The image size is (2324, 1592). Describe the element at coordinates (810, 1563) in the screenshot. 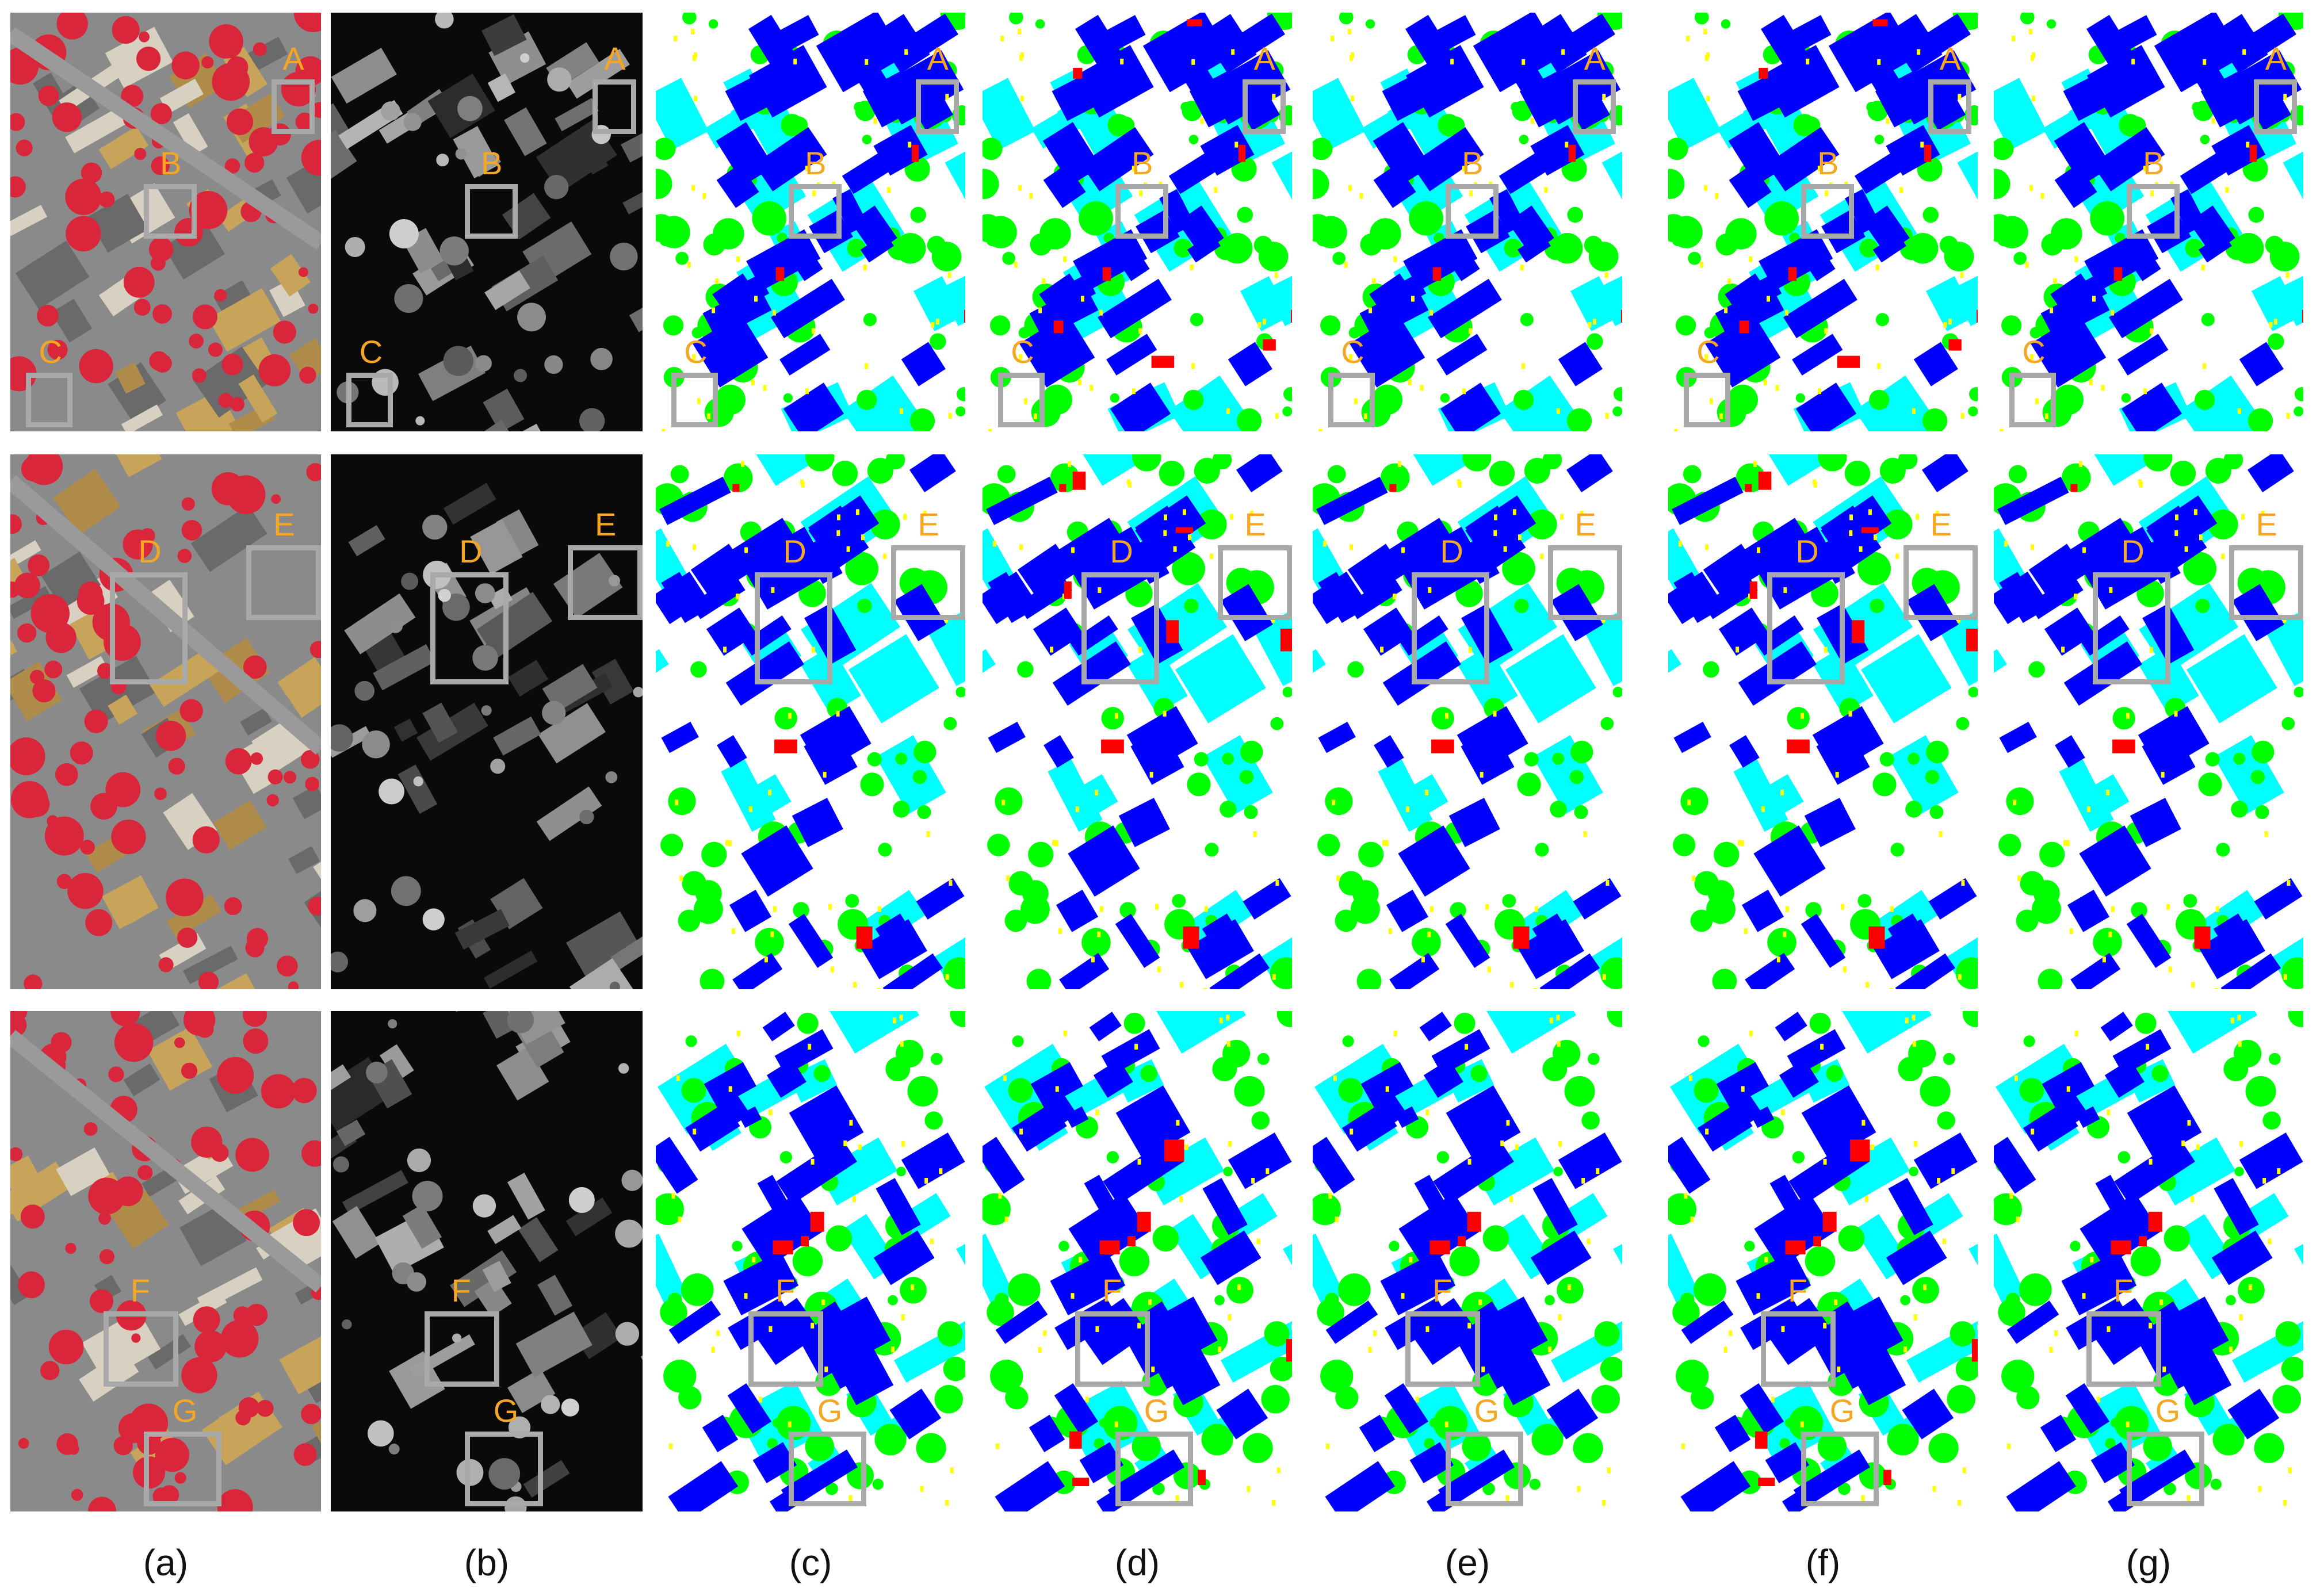

I see `caption-c: (c)` at that location.